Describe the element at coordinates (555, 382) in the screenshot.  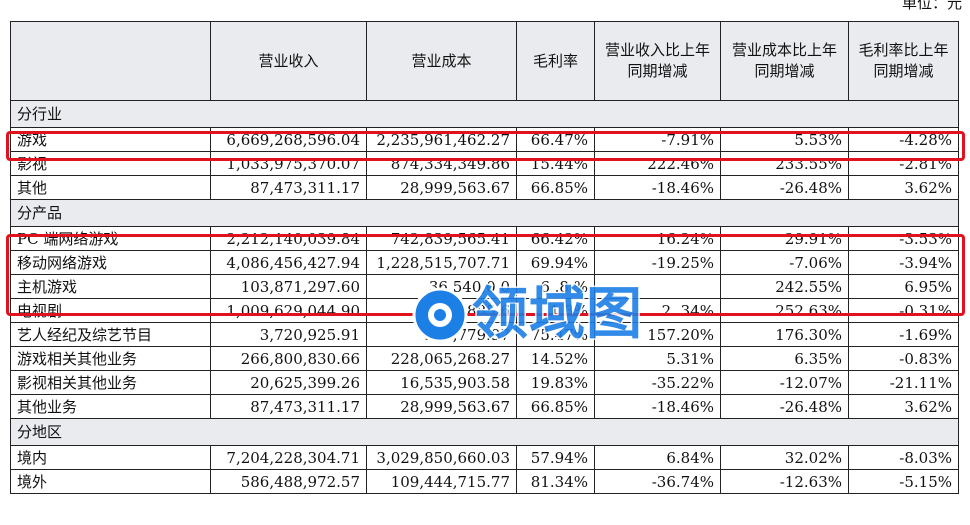
I see `cell-gross-margin: 19.83%` at that location.